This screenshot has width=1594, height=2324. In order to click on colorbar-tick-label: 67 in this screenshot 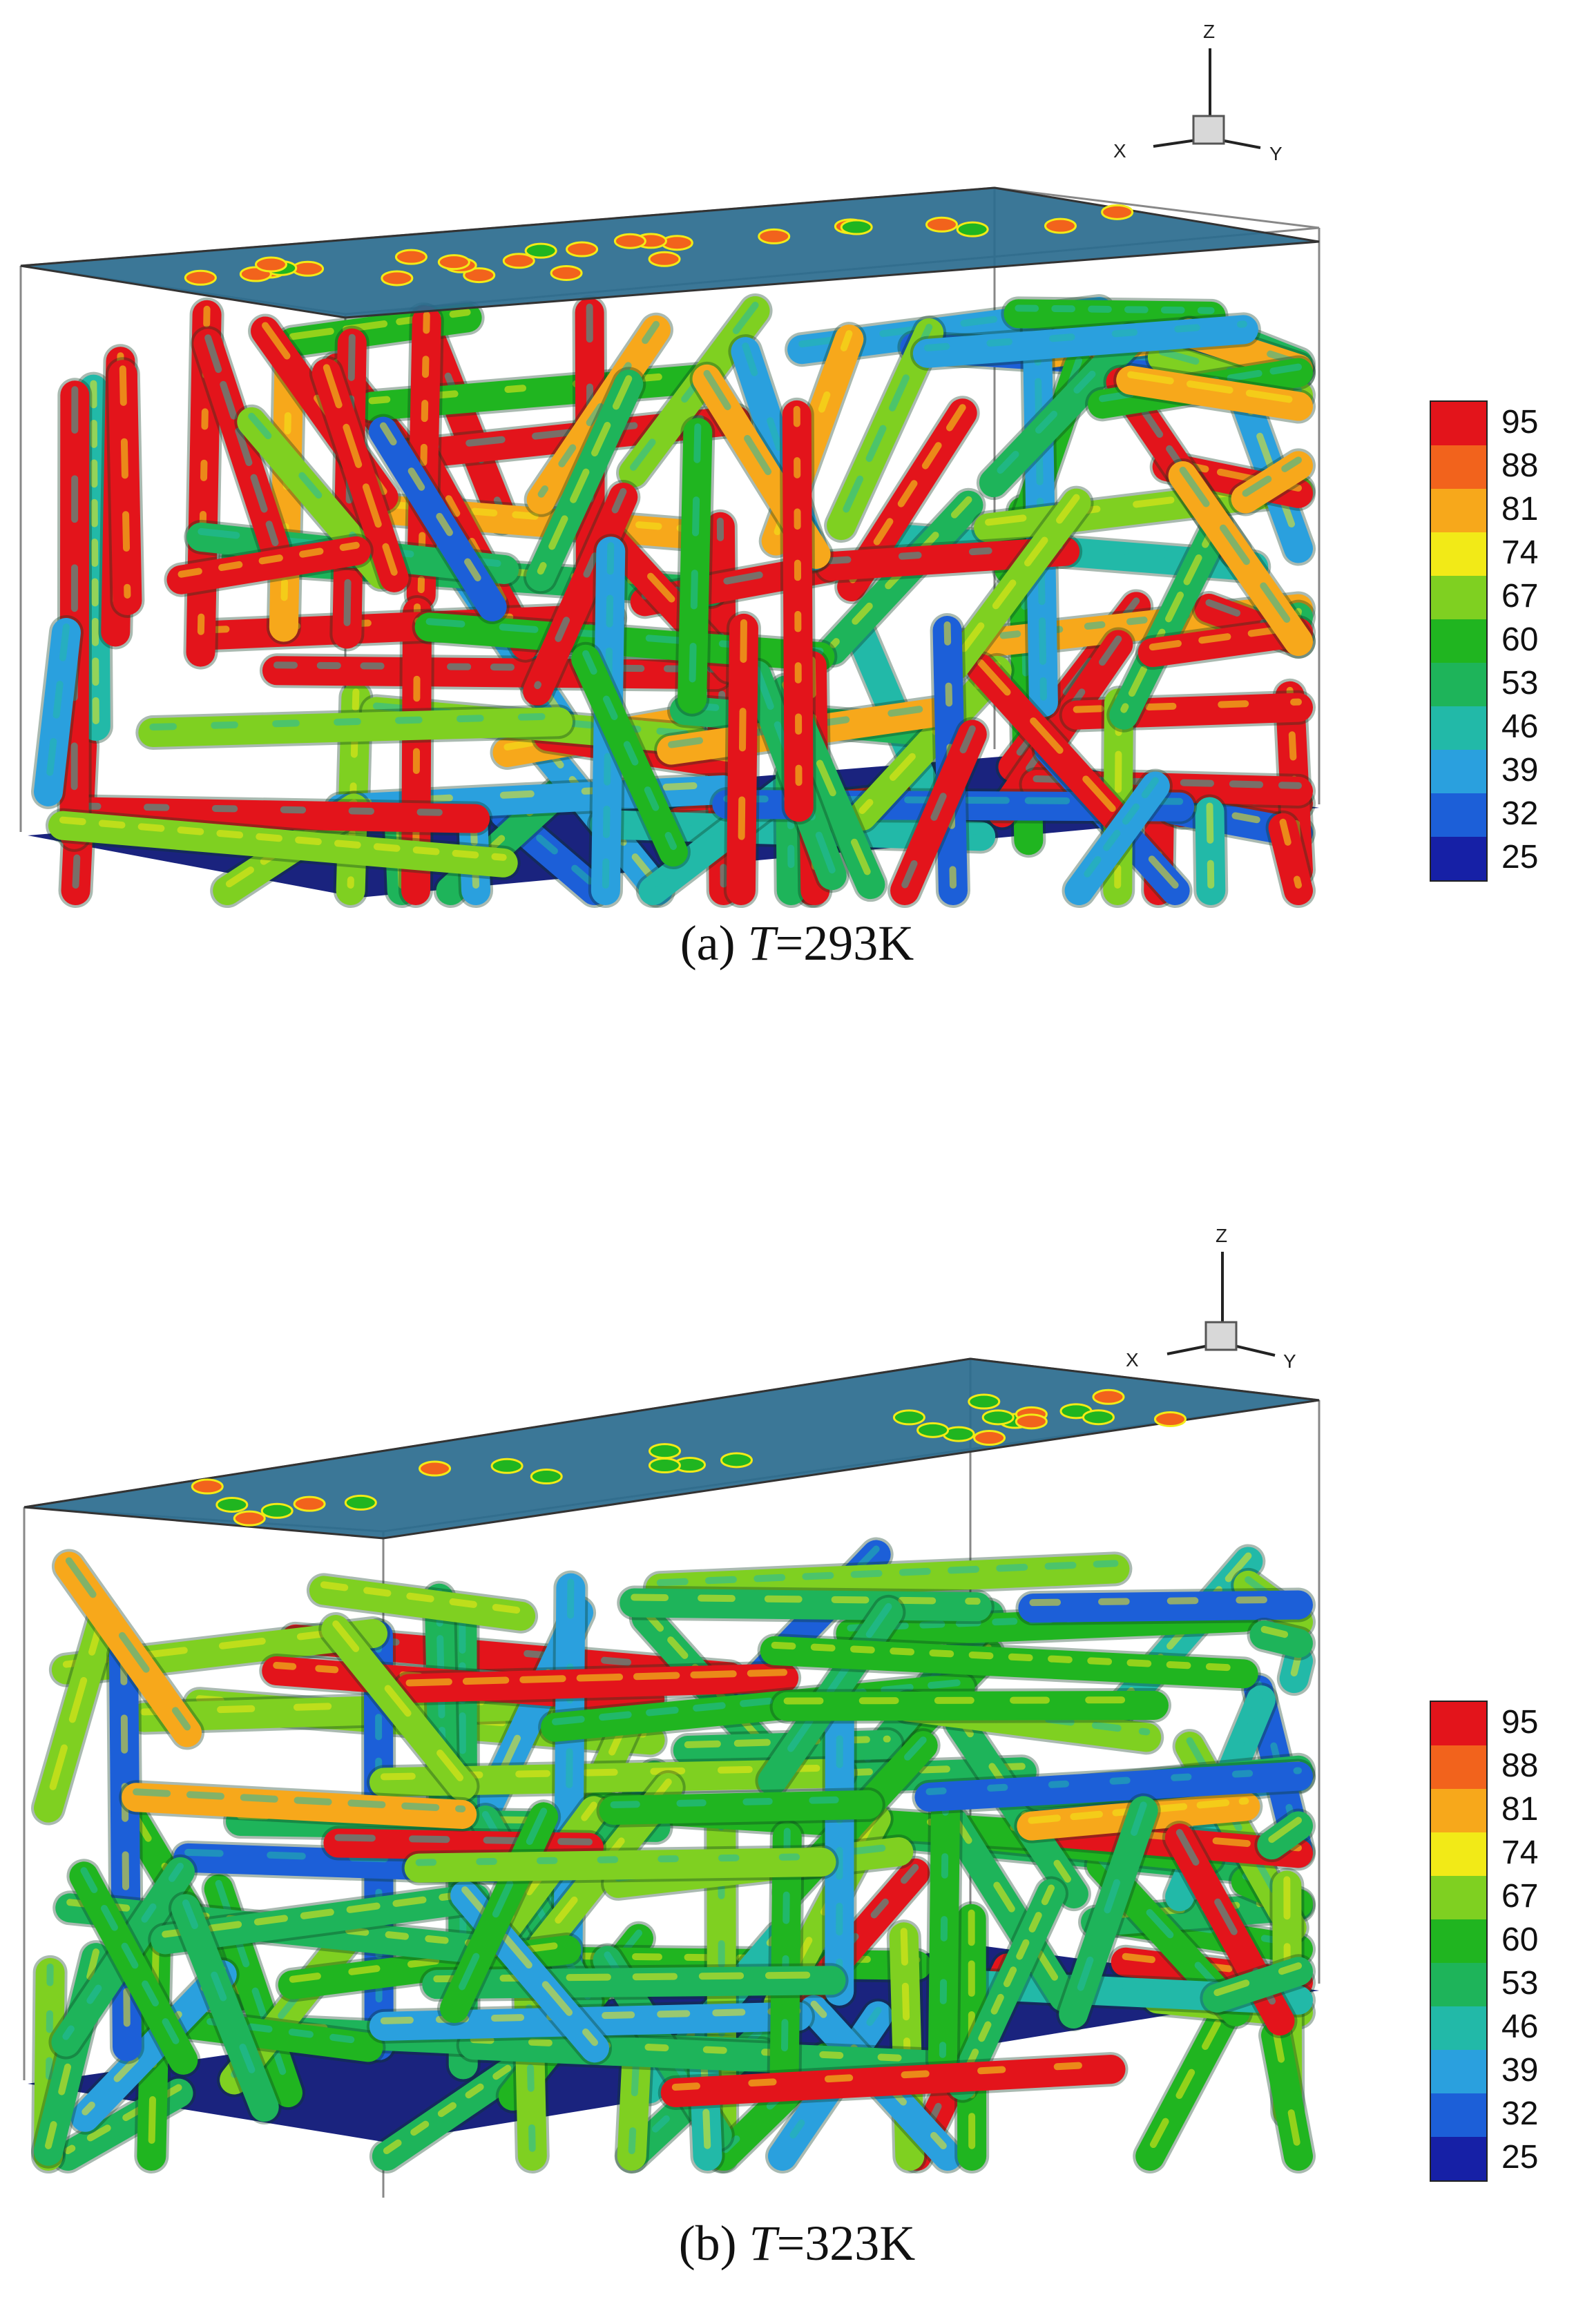, I will do `click(1520, 596)`.